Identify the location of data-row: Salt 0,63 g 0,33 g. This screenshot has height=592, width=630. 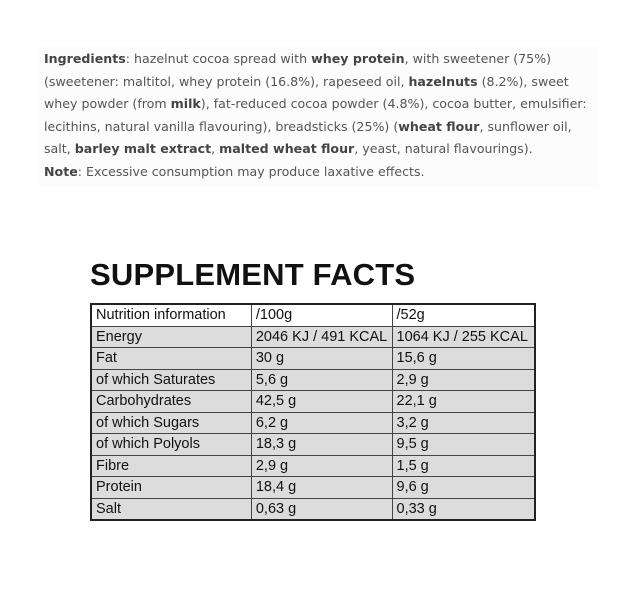
(313, 509).